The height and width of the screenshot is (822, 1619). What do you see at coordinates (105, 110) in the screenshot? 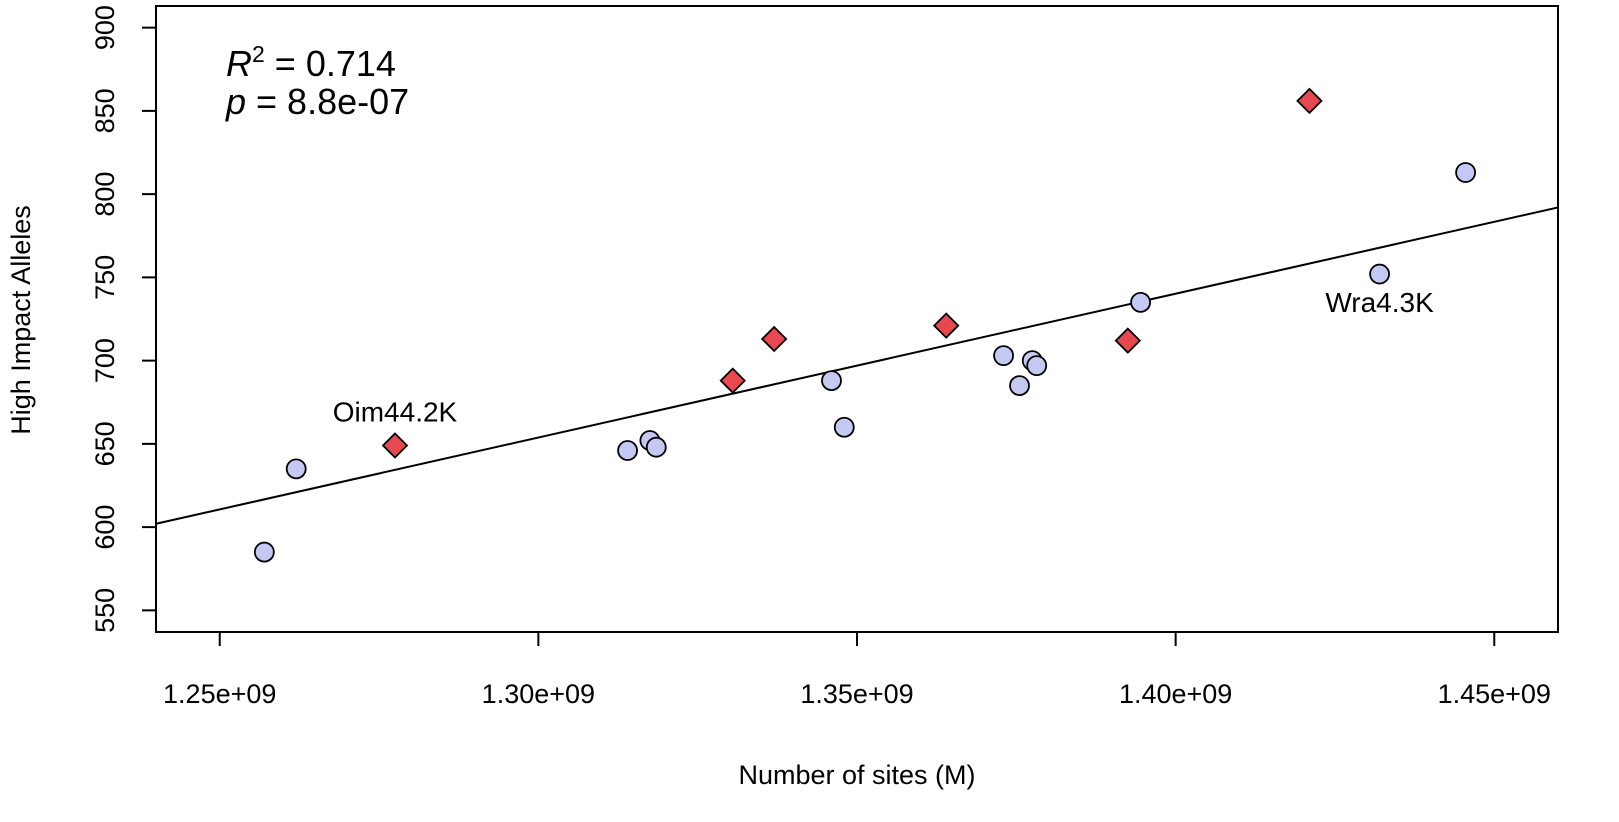
I see `y-tick-label: 850` at bounding box center [105, 110].